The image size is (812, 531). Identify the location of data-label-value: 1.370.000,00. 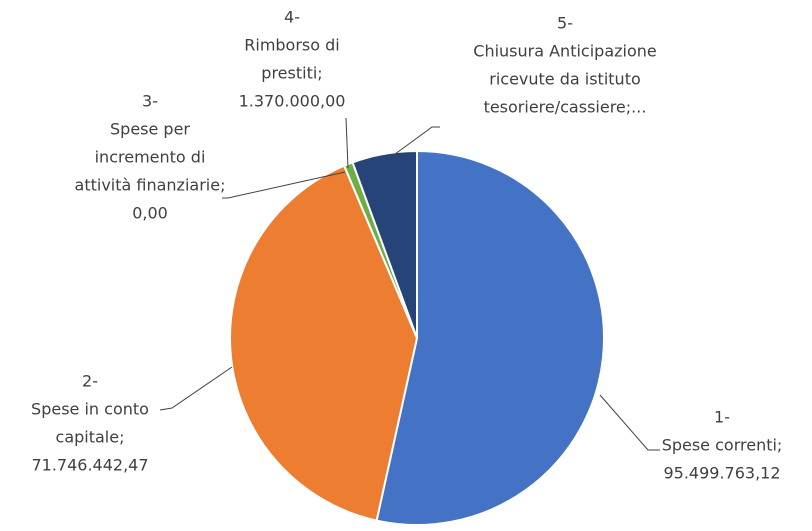
(292, 101).